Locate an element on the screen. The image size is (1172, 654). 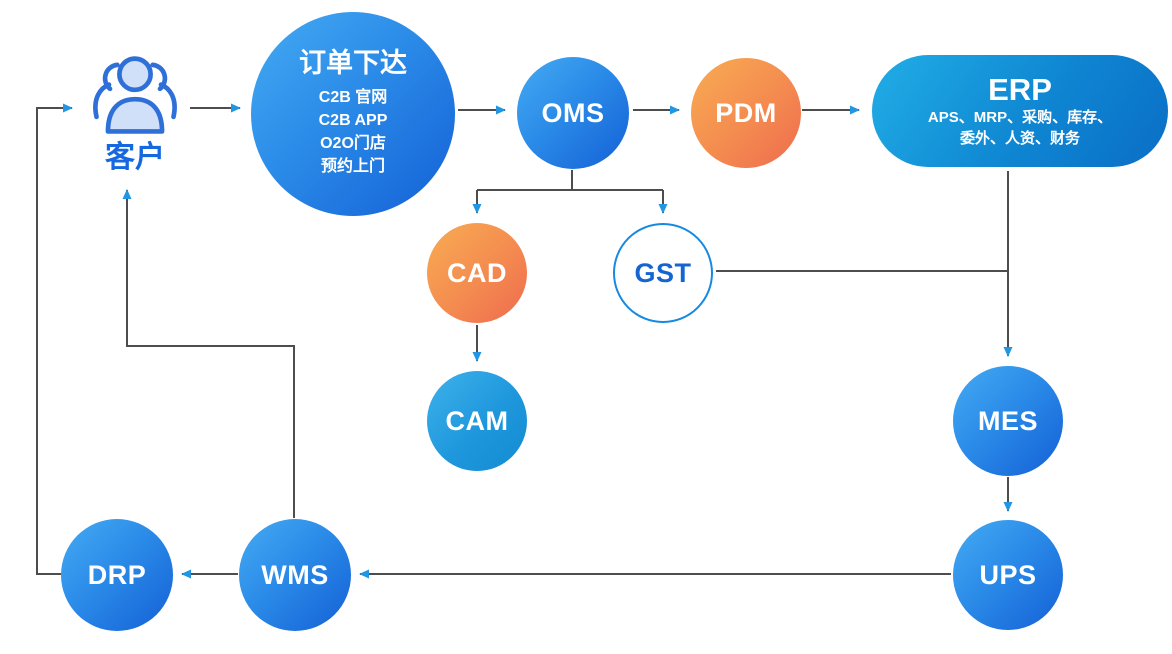
erp-modules-line2: 委外、人资、财务 is located at coordinates (1019, 138).